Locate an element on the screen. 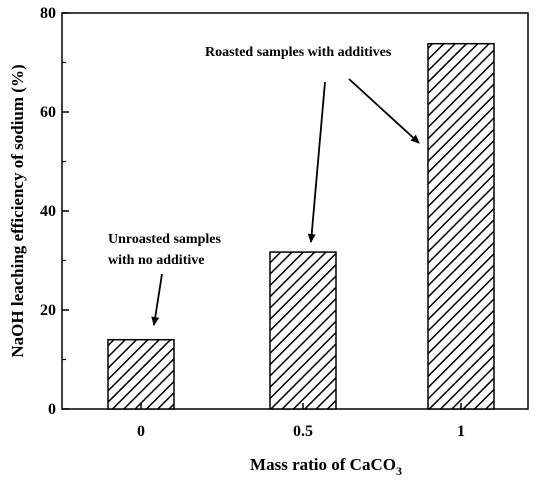 The image size is (550, 481). x-tick-label: 0 is located at coordinates (141, 431).